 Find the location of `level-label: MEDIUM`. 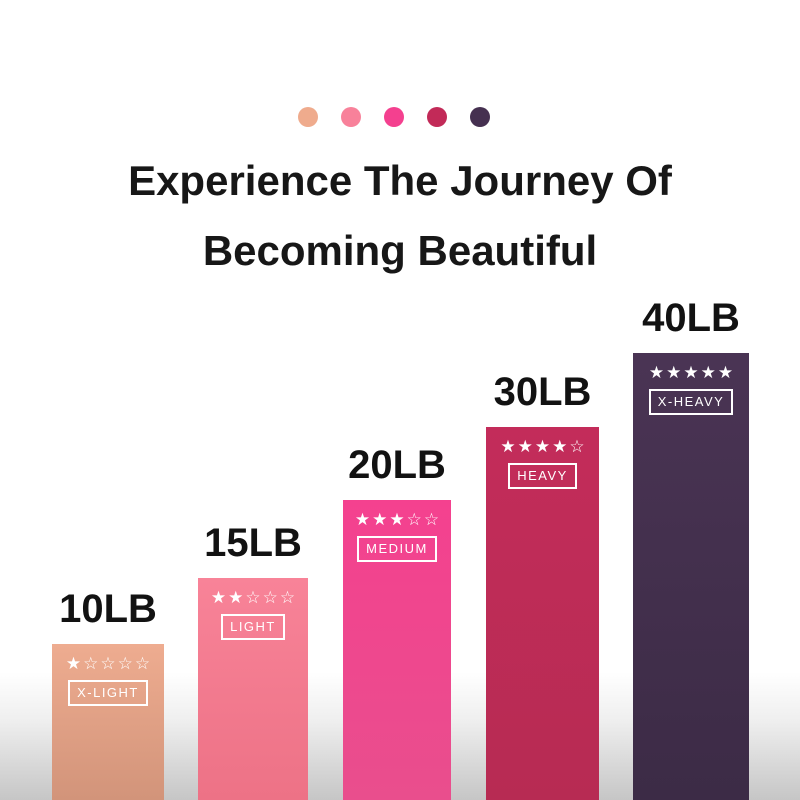

level-label: MEDIUM is located at coordinates (397, 548).